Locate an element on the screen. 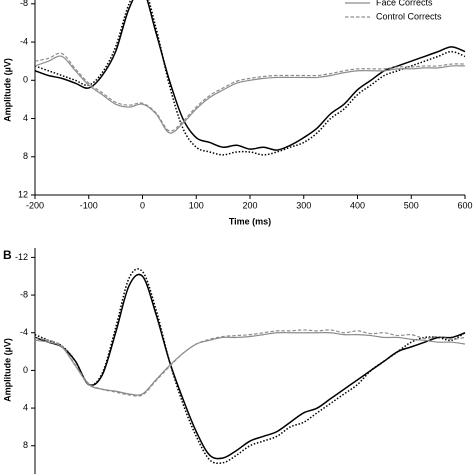 The width and height of the screenshot is (474, 474). x-tick-label: 600 is located at coordinates (464, 205).